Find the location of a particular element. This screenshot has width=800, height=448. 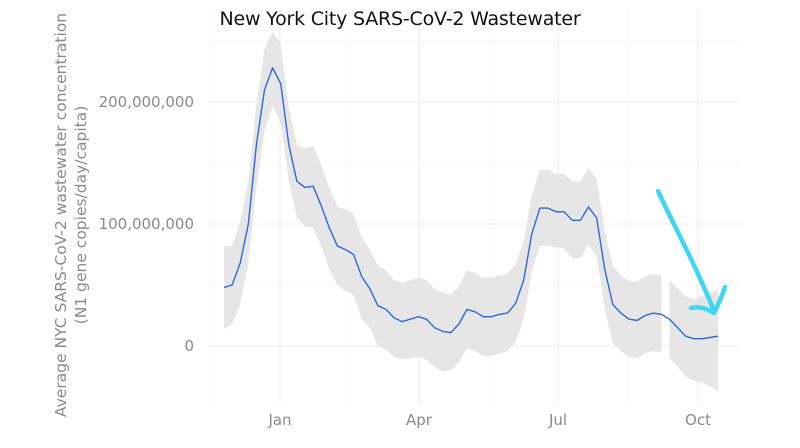

x-tick-label: Apr is located at coordinates (419, 420).